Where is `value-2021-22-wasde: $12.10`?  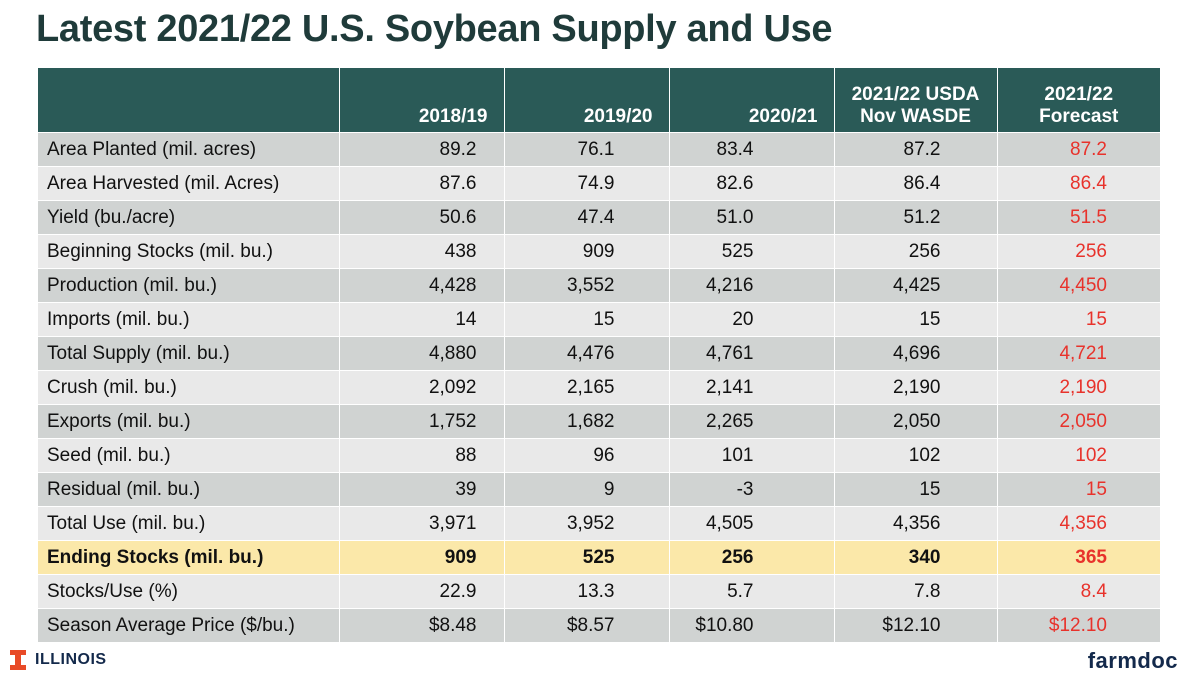 value-2021-22-wasde: $12.10 is located at coordinates (916, 625).